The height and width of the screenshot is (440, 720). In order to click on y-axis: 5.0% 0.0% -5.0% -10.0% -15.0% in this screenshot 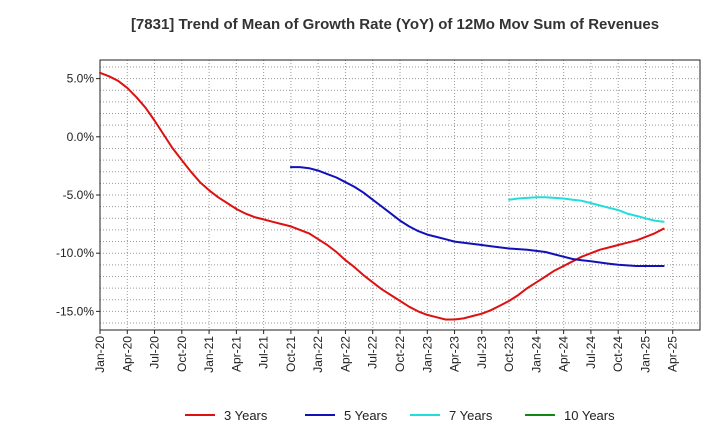, I will do `click(78, 195)`.